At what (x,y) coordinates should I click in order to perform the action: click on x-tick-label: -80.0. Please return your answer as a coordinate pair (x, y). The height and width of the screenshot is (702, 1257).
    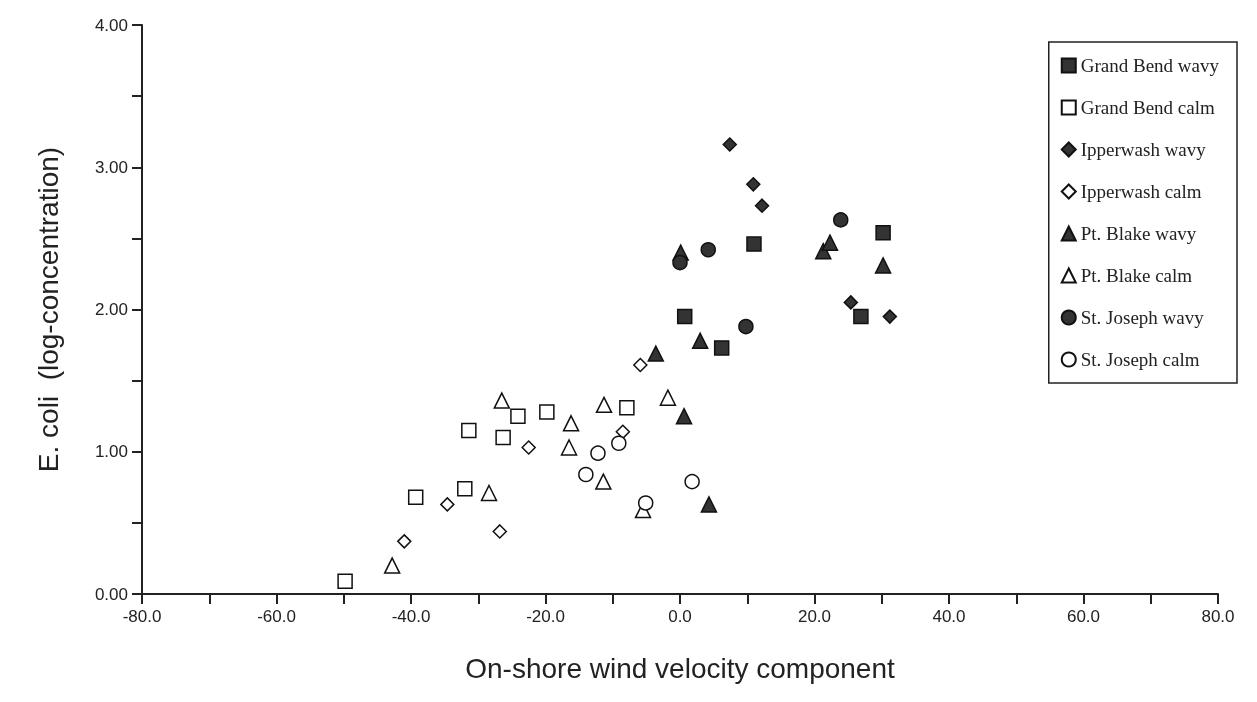
    Looking at the image, I should click on (142, 616).